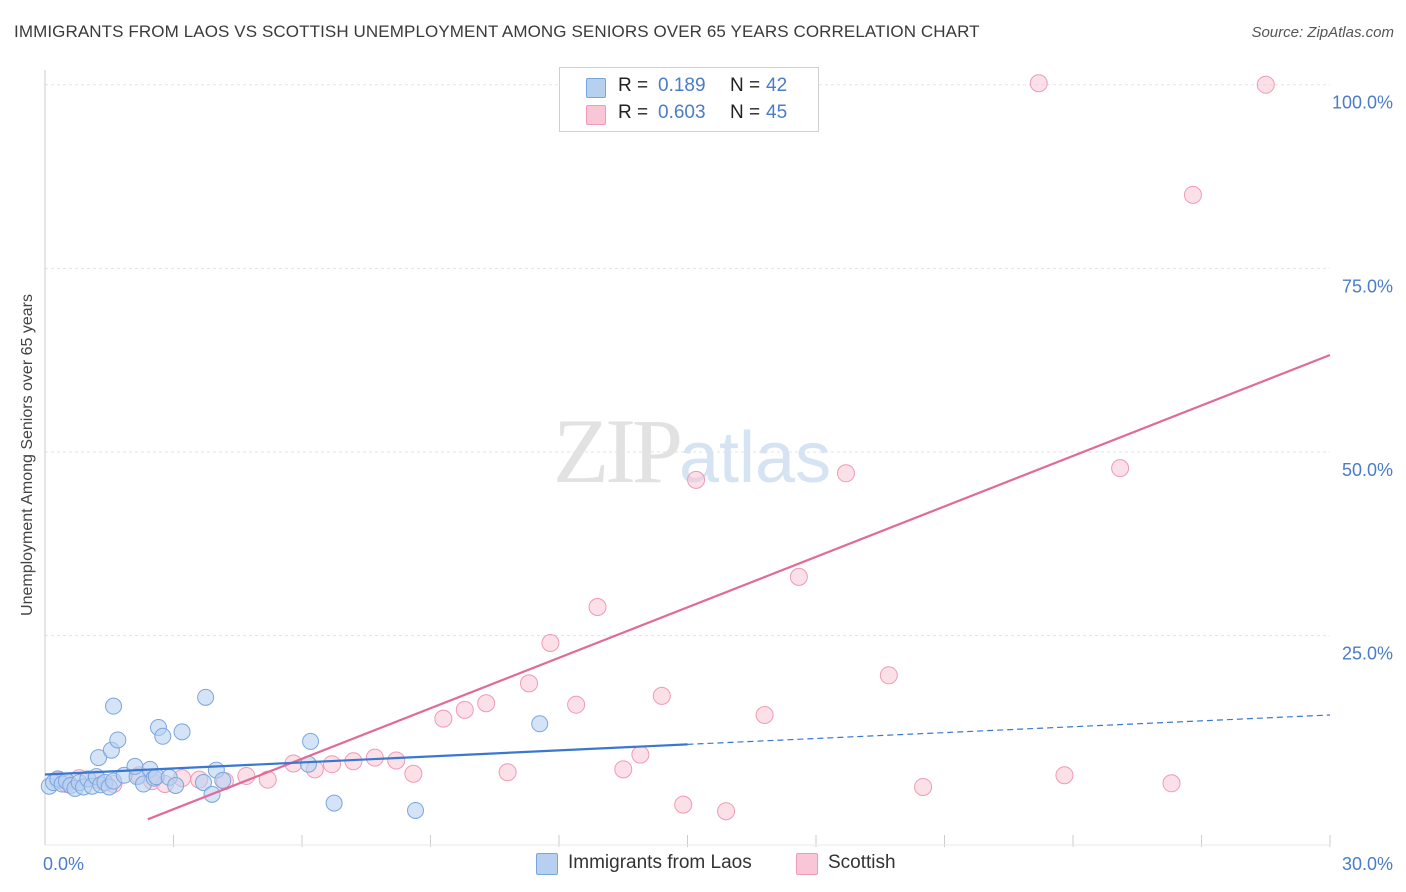  I want to click on legend-r-value: 0.189, so click(682, 85).